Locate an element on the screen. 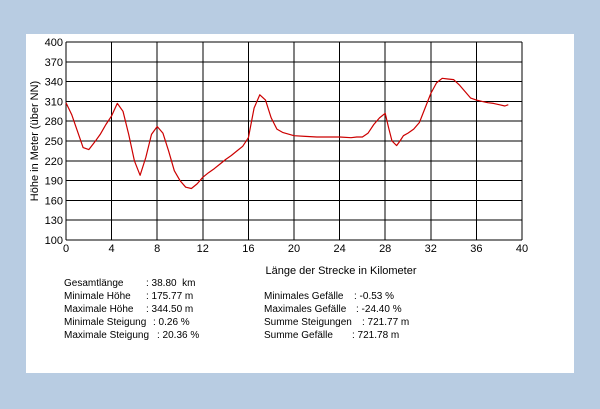 The width and height of the screenshot is (600, 409). x-axis-label: Länge der Strecke in Kilometer is located at coordinates (340, 271).